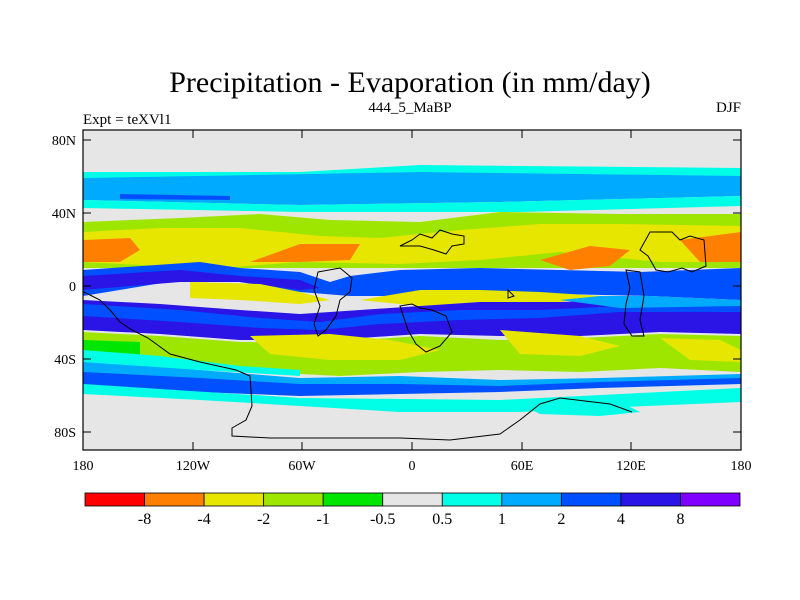 The height and width of the screenshot is (600, 800). I want to click on season-label: DJF, so click(728, 108).